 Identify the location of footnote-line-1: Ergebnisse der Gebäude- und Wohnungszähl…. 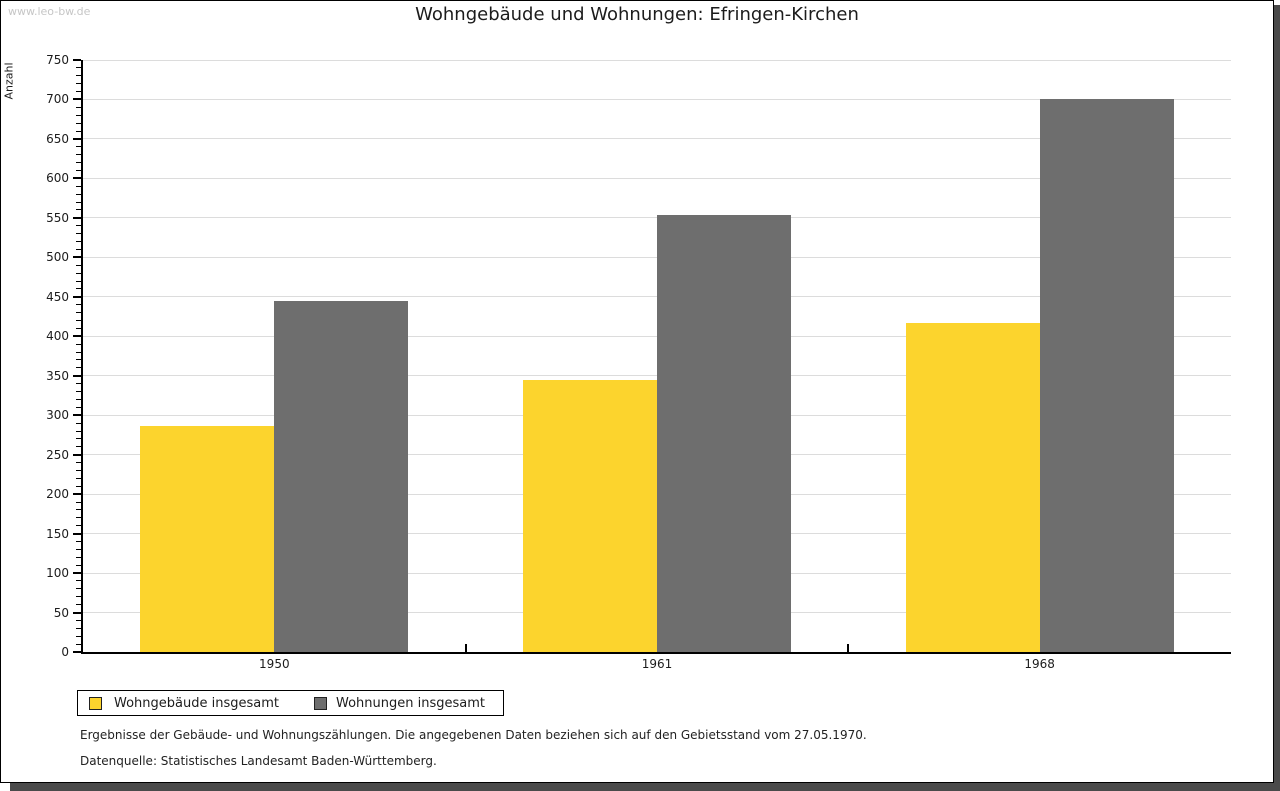
(473, 735).